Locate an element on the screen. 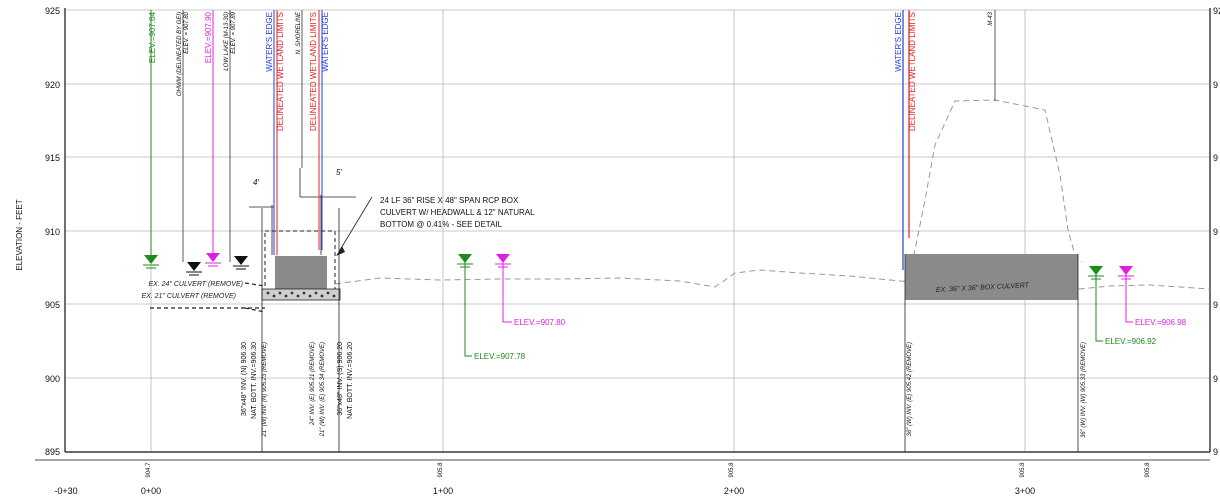  elev-label-magenta-3: ELEV.=906.98 is located at coordinates (1161, 322).